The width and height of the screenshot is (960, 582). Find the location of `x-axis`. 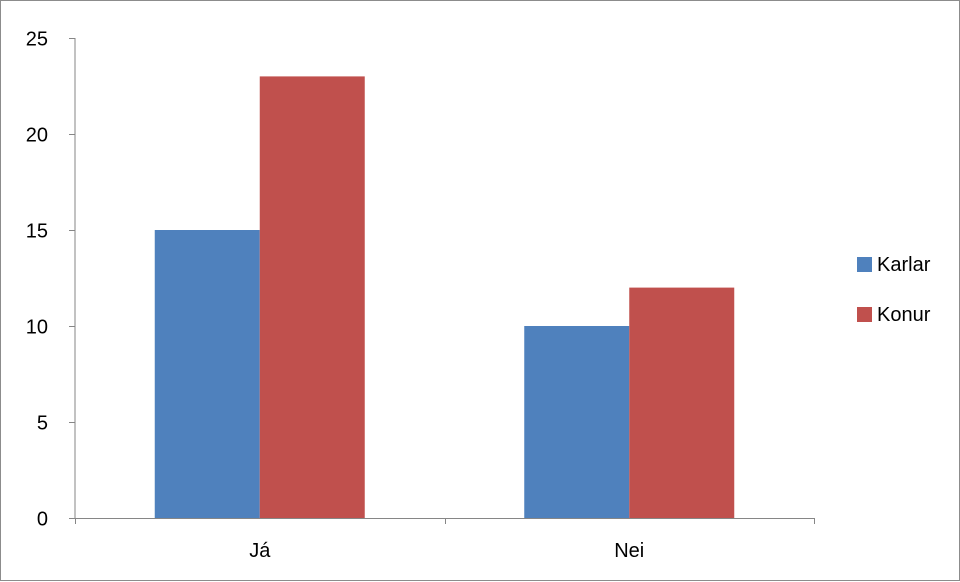

x-axis is located at coordinates (442, 521).